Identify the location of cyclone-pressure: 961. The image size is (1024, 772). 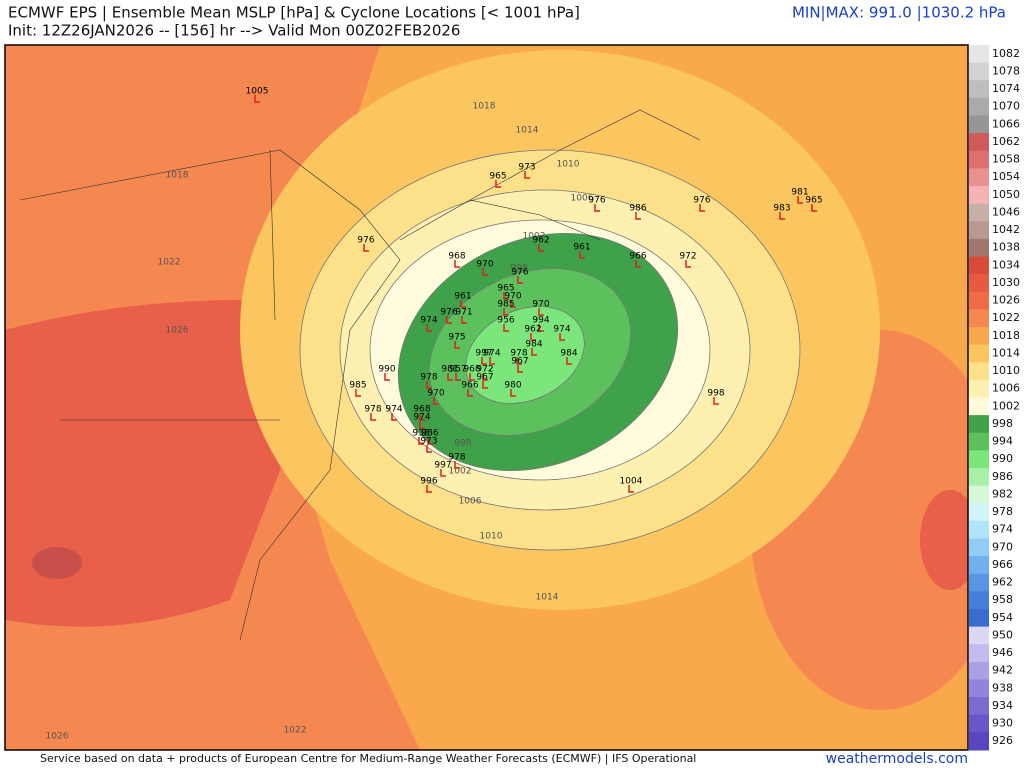
(581, 248).